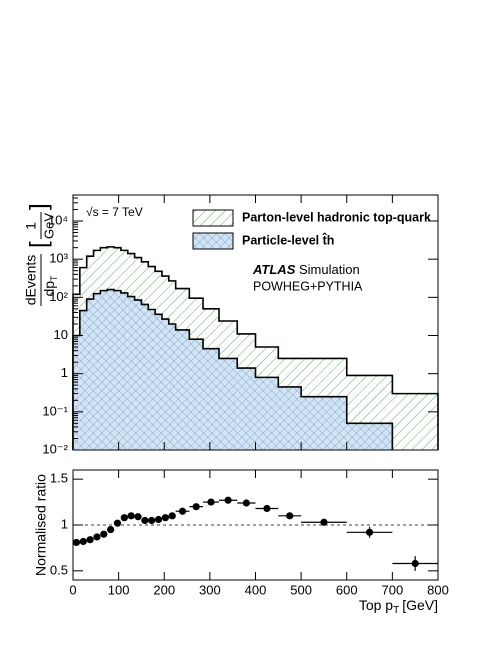 This screenshot has height=645, width=498. Describe the element at coordinates (58, 219) in the screenshot. I see `y-tick-label: 10⁴` at that location.